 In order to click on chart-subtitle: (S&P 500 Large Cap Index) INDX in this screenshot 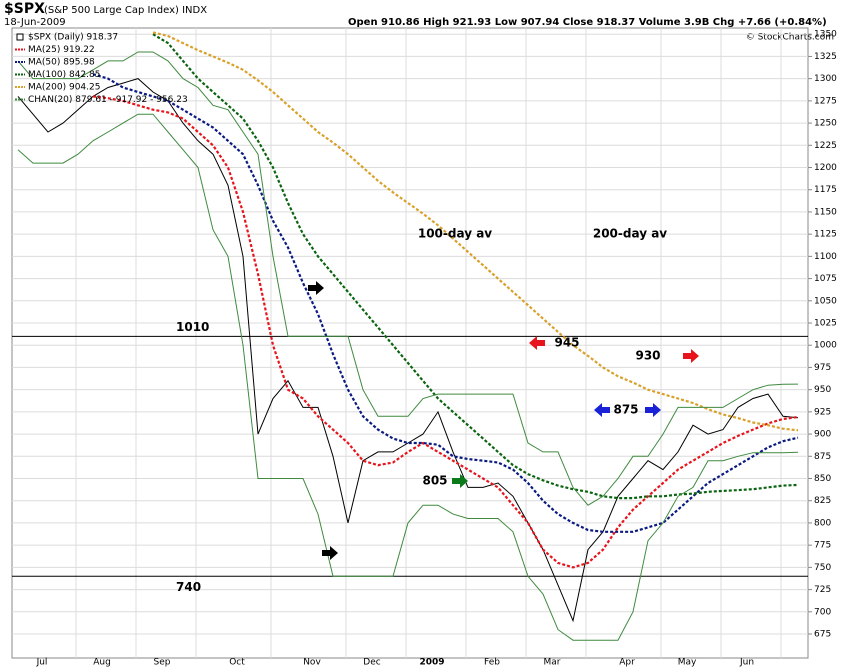, I will do `click(125, 10)`.